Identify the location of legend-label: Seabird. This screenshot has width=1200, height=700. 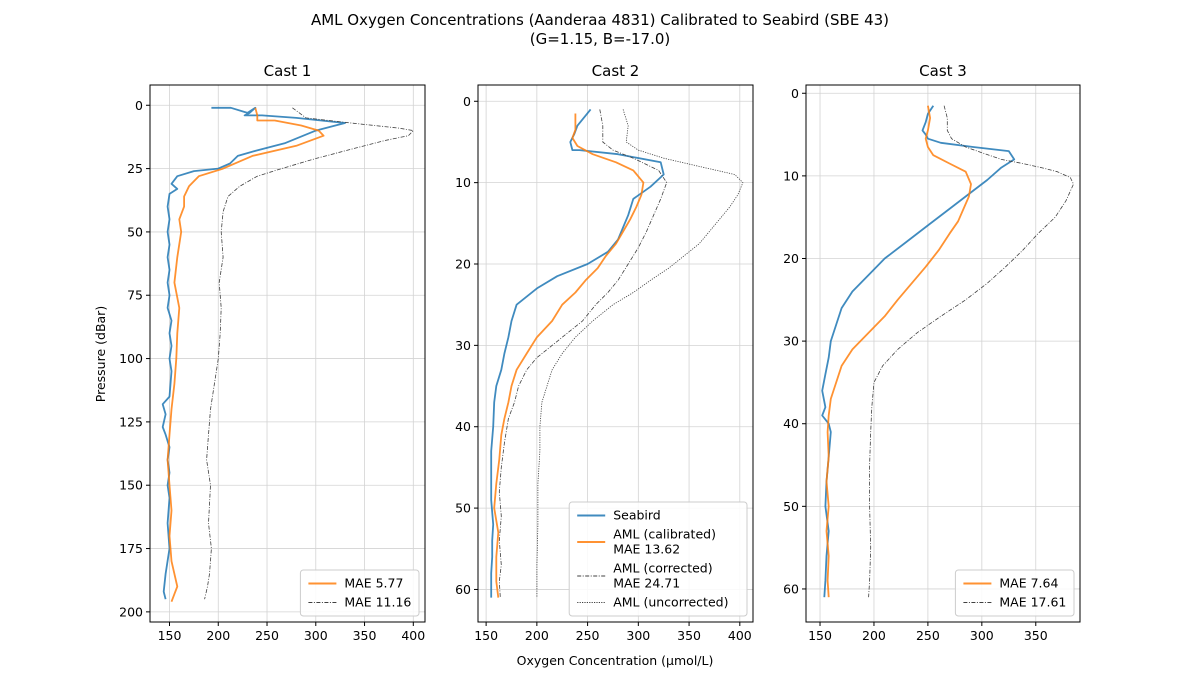
(637, 515).